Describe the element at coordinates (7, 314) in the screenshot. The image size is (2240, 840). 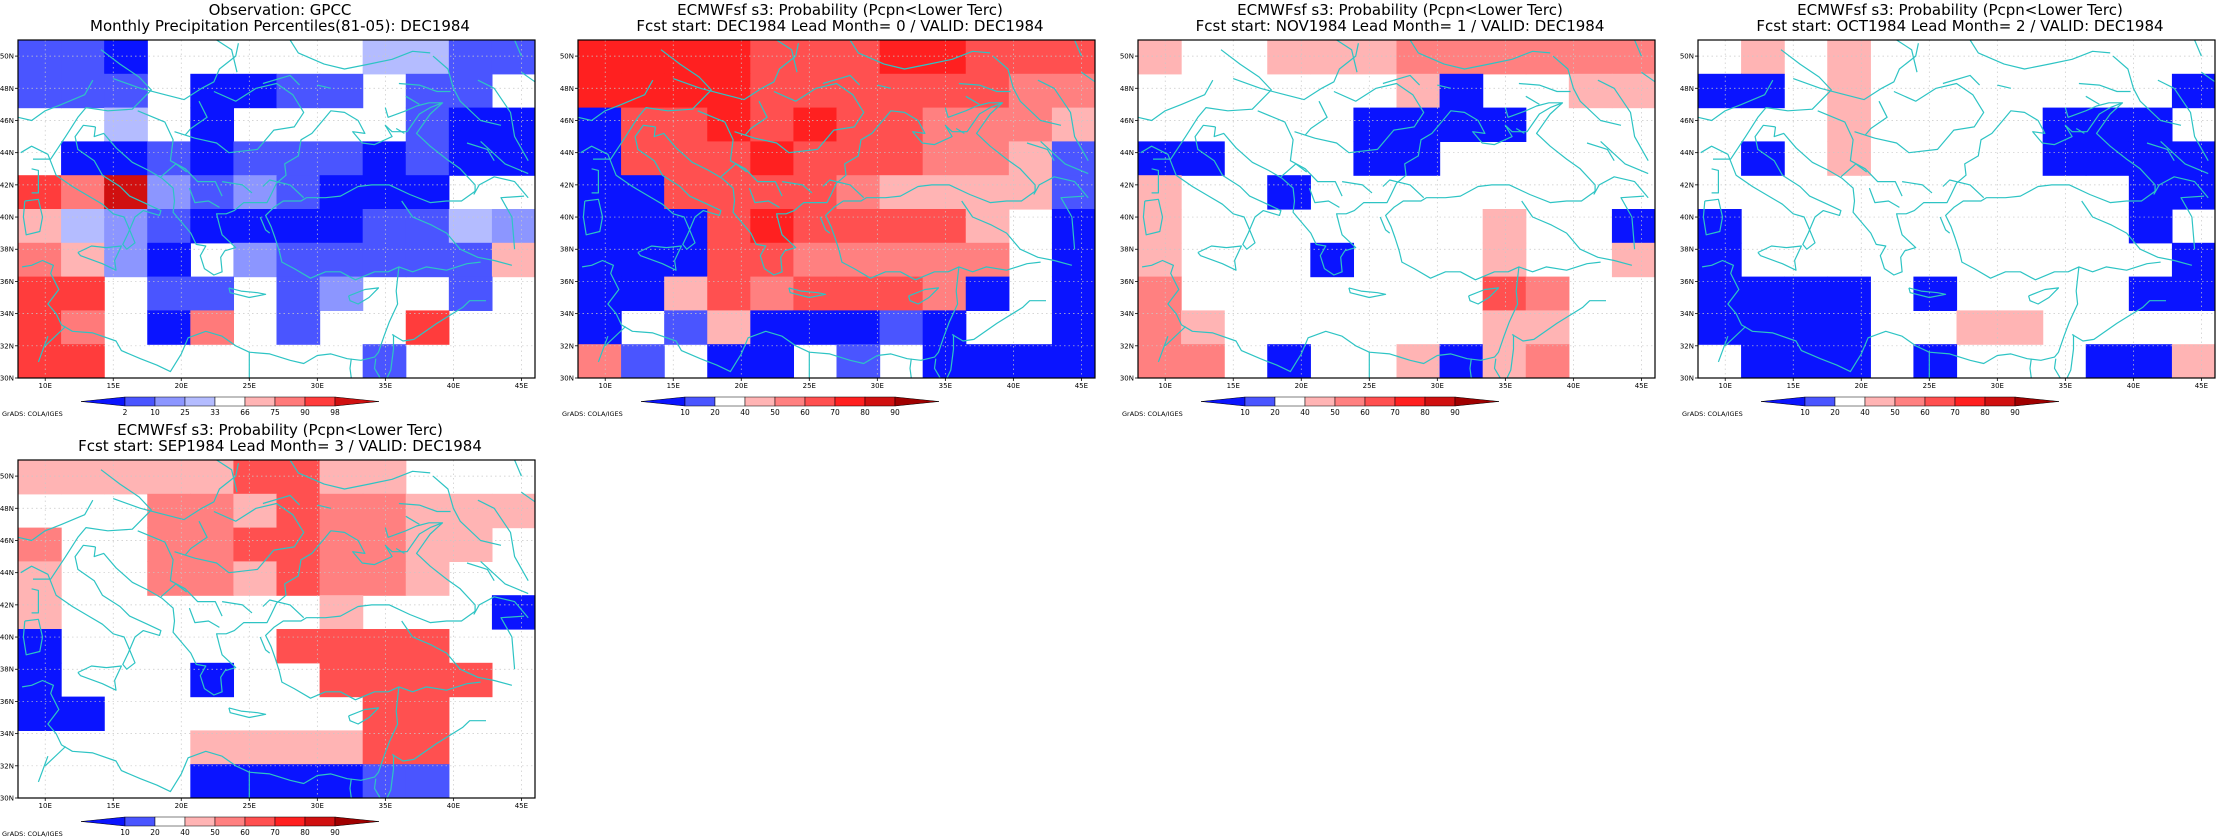
I see `lat-tick-label: 34N` at that location.